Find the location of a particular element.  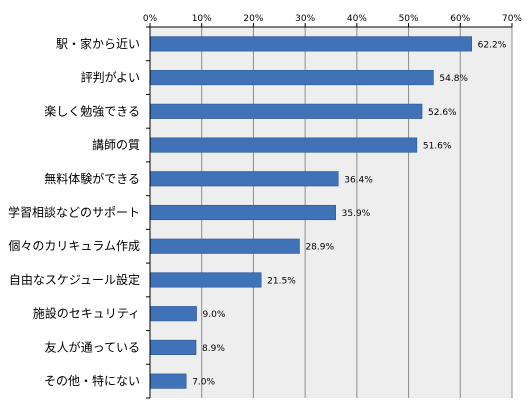

x-tick-label: 30% is located at coordinates (305, 19).